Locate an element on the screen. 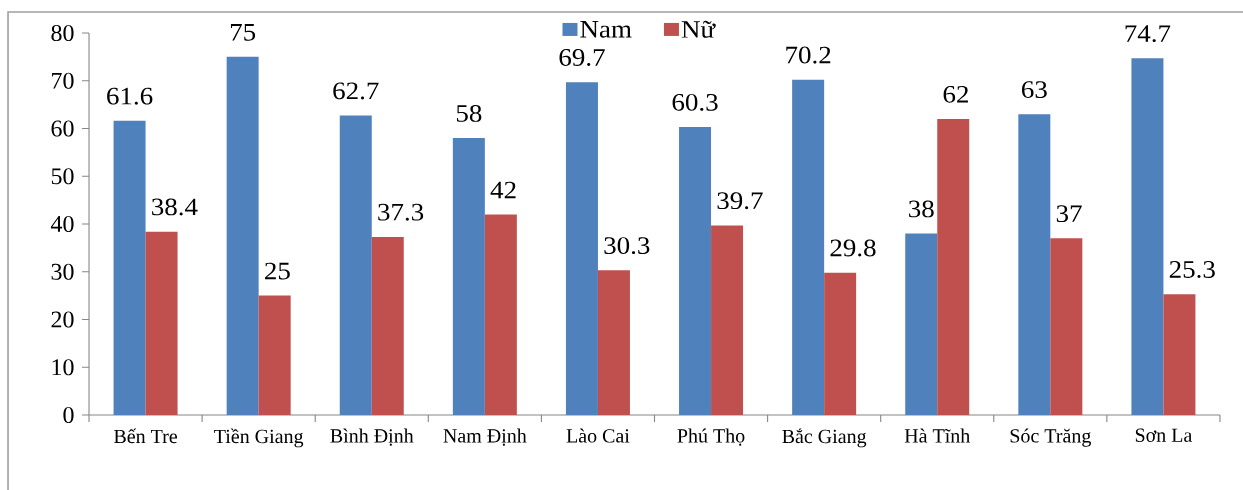 The height and width of the screenshot is (490, 1243). y-tick-label: 40 is located at coordinates (62, 224).